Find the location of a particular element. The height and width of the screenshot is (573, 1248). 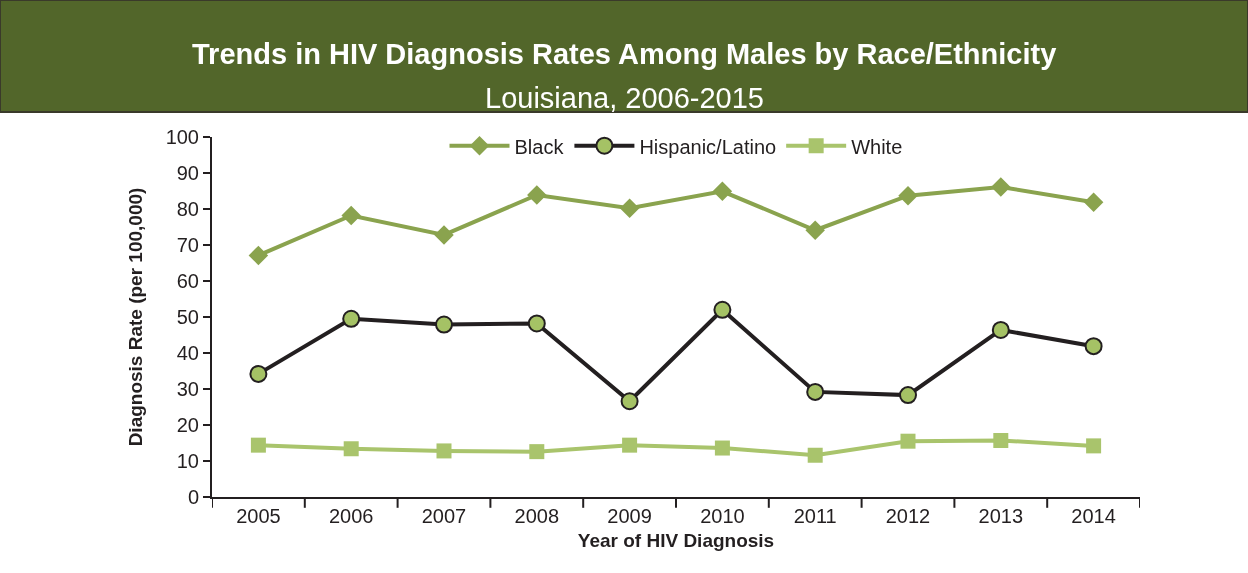

legend-label: White is located at coordinates (877, 146).